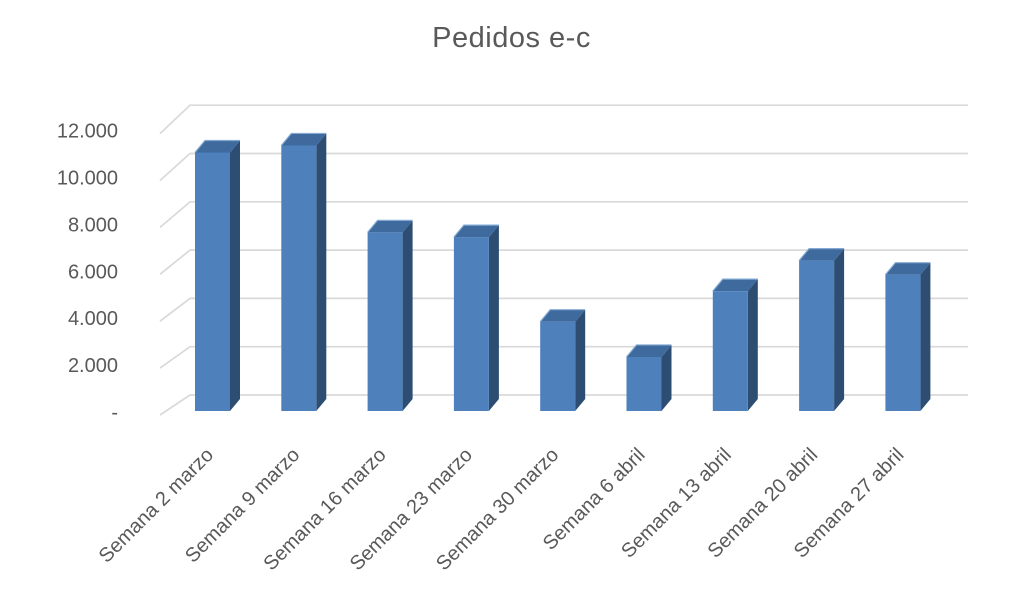  Describe the element at coordinates (93, 319) in the screenshot. I see `y-axis-tick-label: 4.000` at that location.